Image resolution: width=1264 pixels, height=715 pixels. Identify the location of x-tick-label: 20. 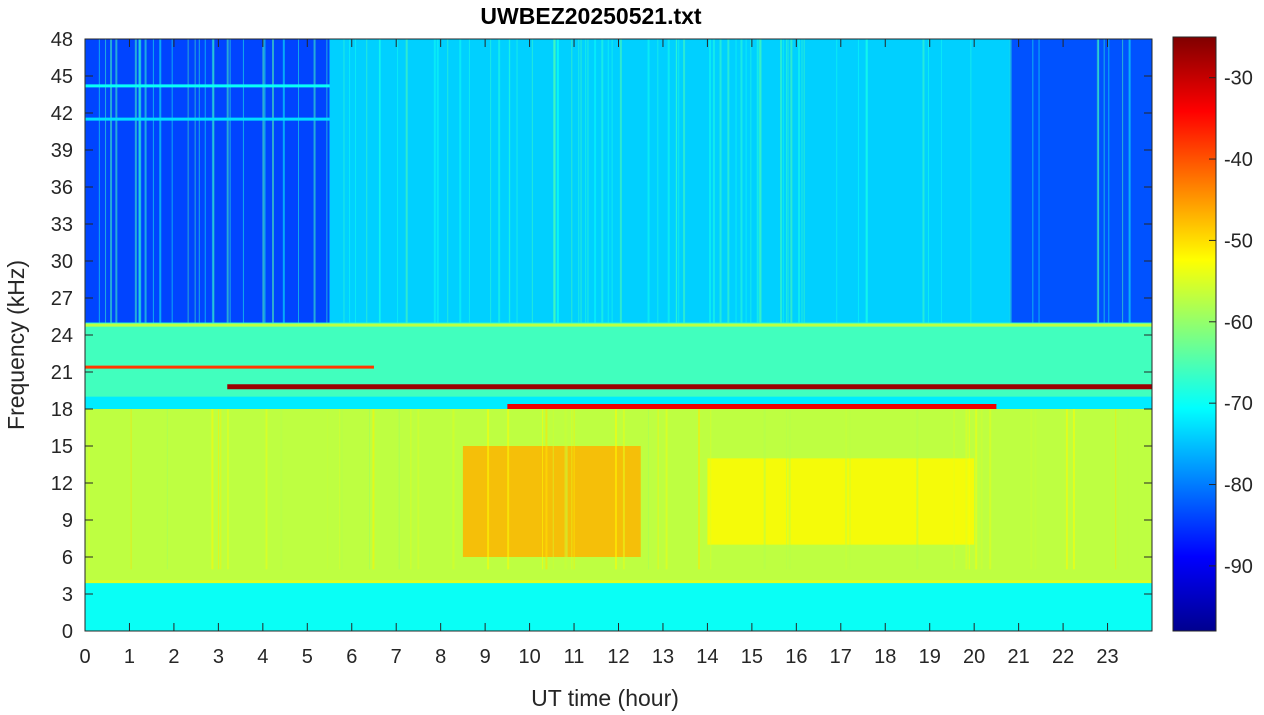
(974, 657).